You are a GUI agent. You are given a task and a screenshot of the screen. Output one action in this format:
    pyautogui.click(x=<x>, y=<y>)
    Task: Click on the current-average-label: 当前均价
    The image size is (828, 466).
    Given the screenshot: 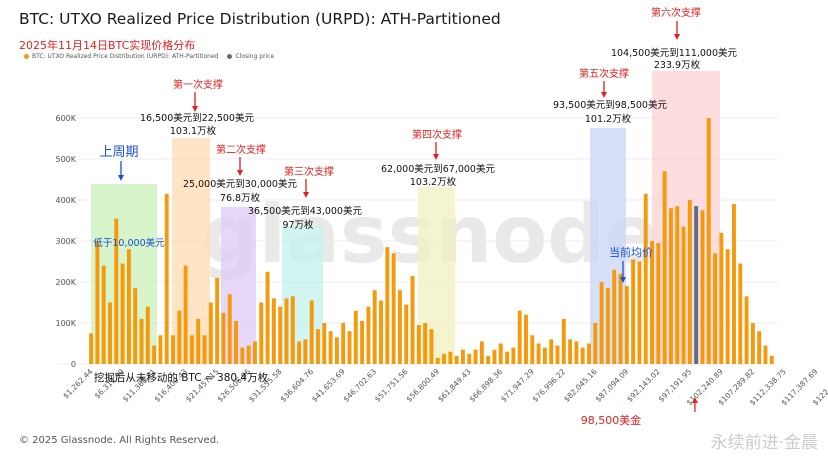 What is the action you would take?
    pyautogui.click(x=631, y=252)
    